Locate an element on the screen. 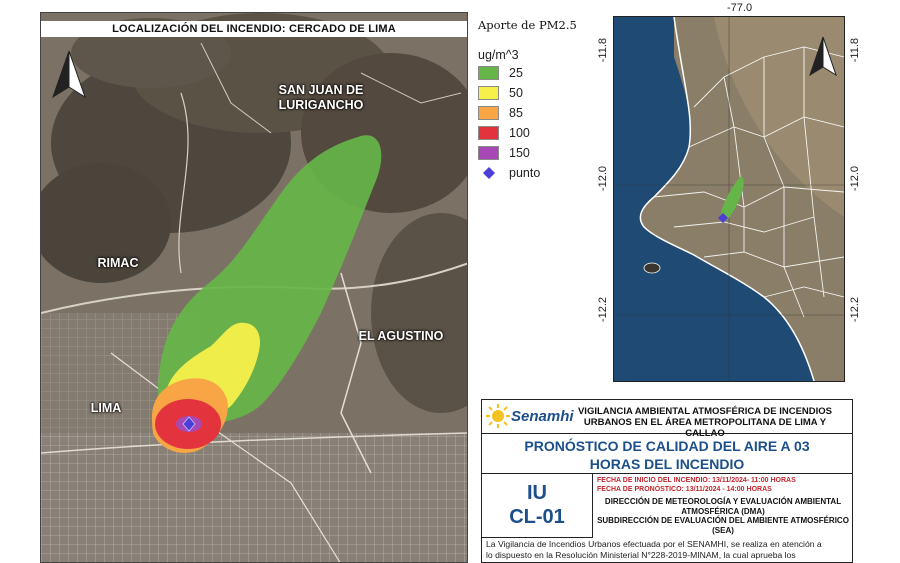 The width and height of the screenshot is (900, 563). legend-item-label: 150 is located at coordinates (519, 152).